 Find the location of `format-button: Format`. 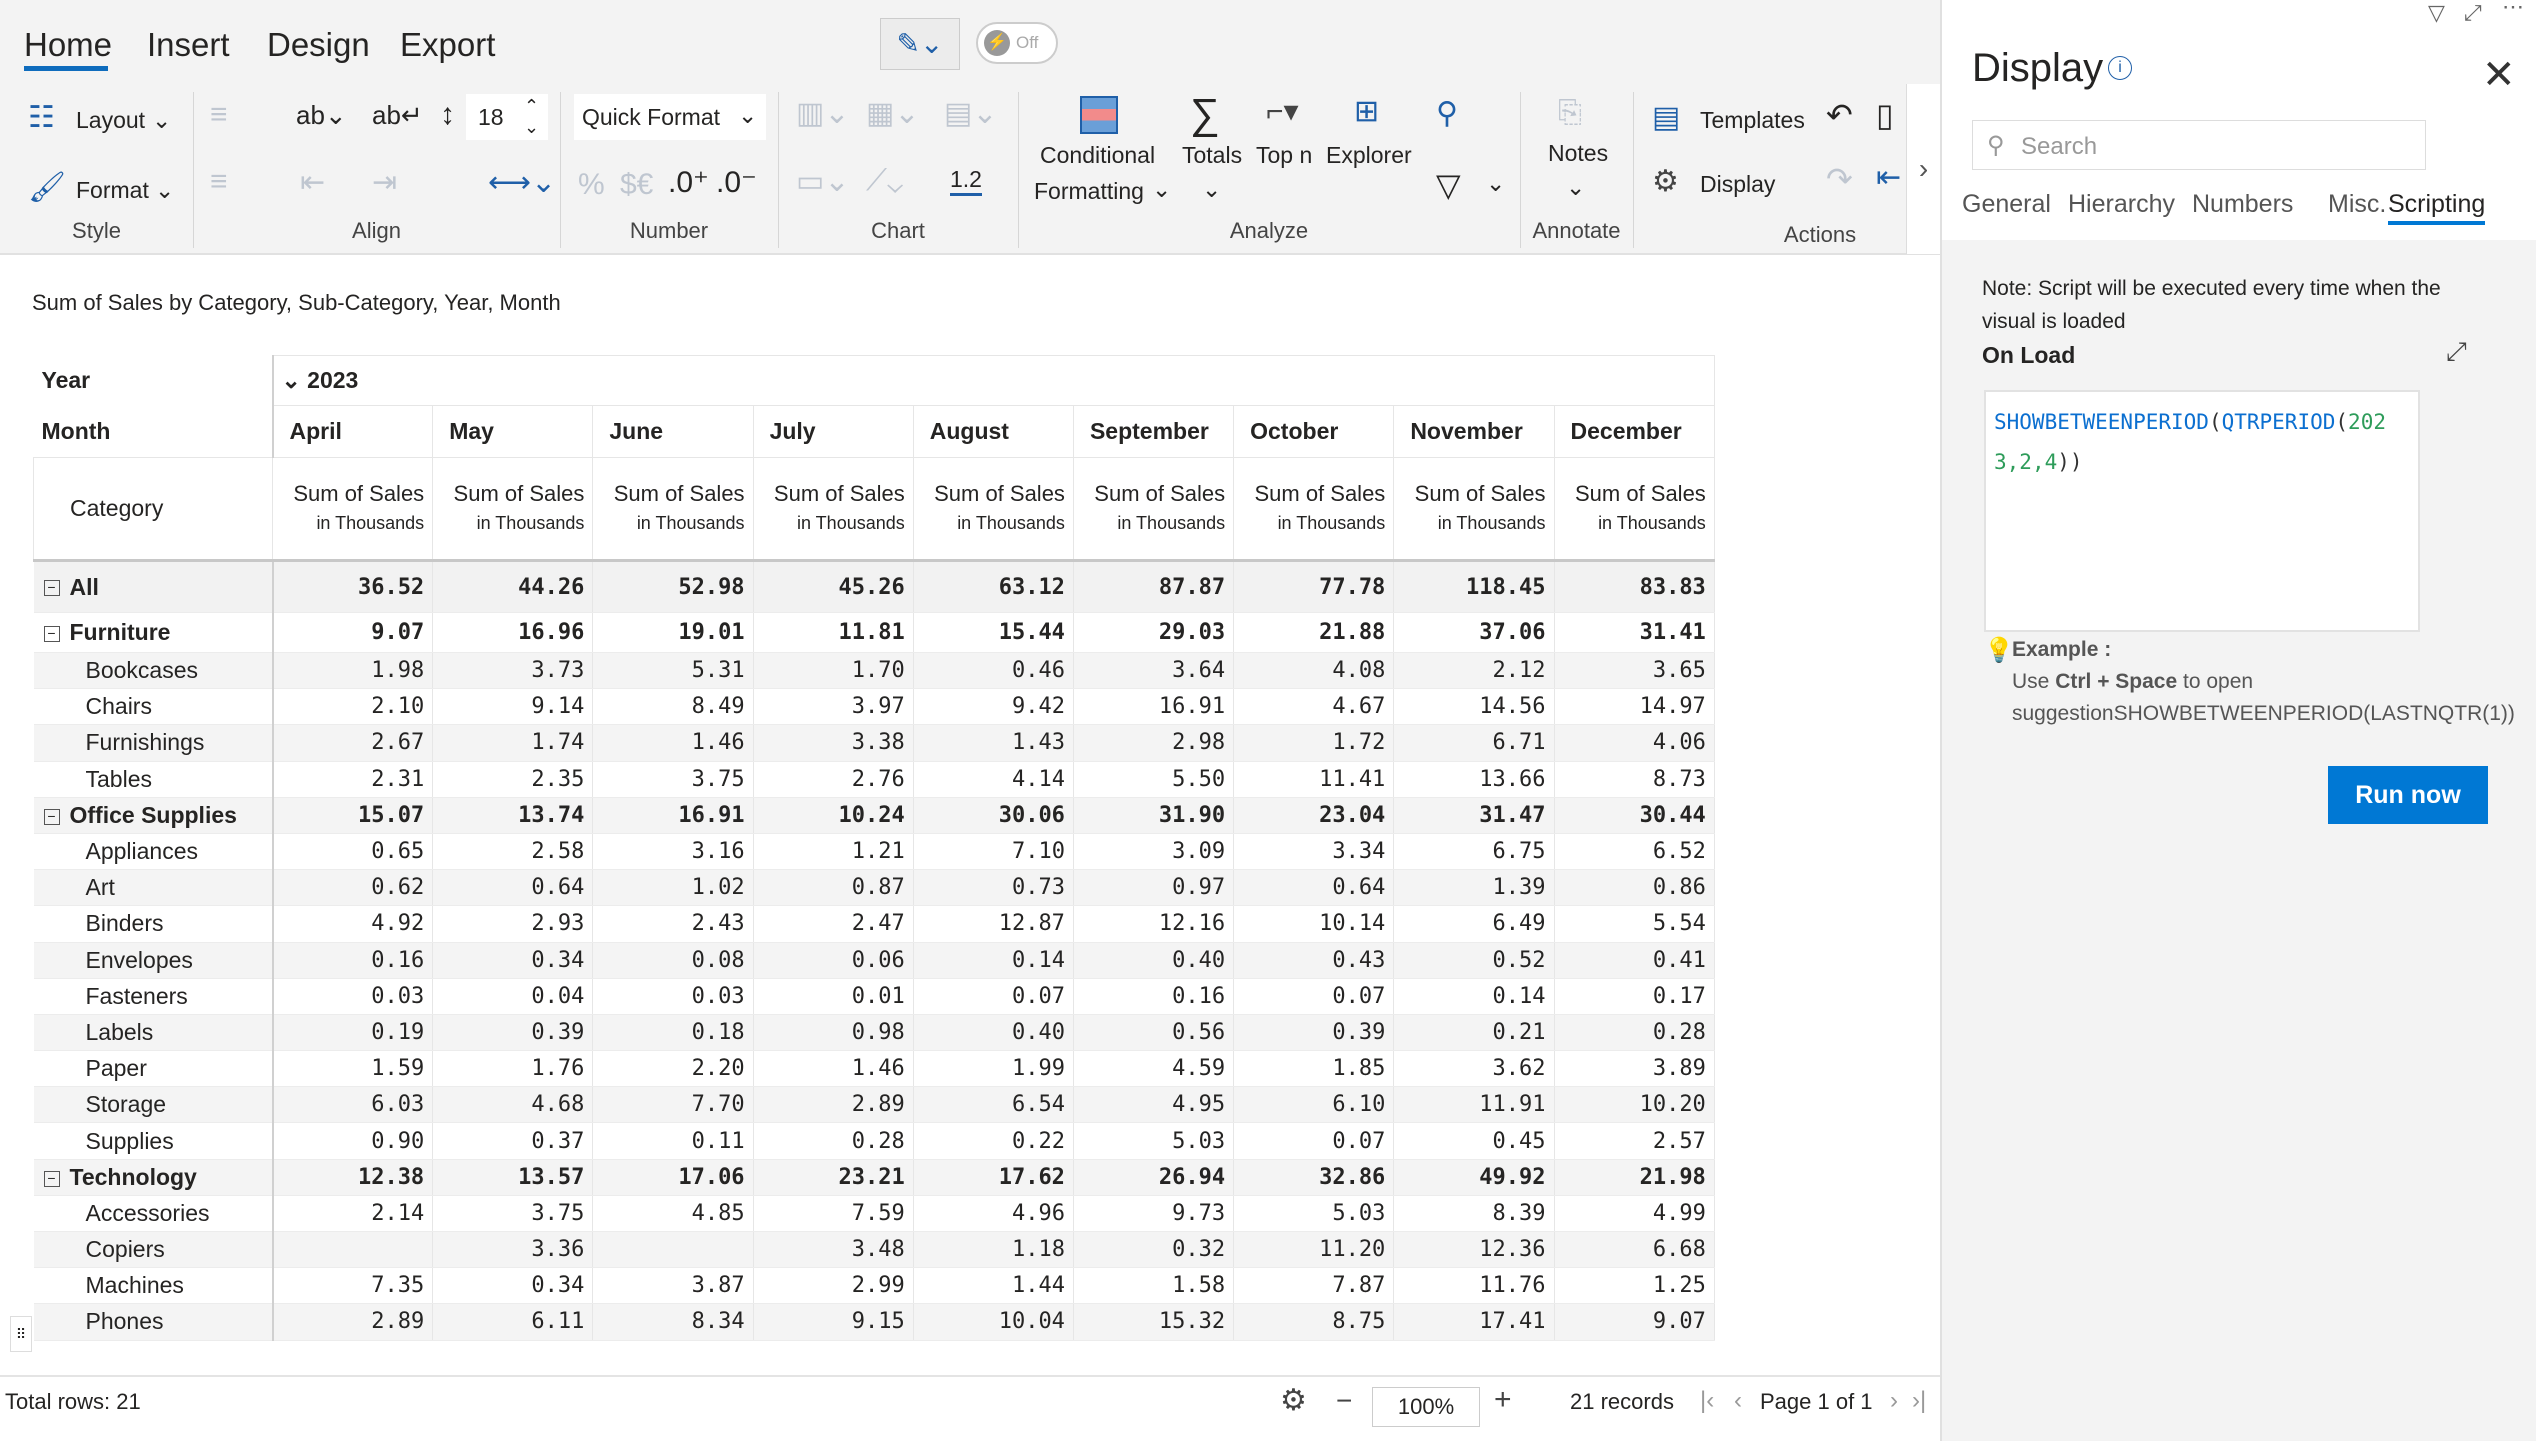

format-button: Format is located at coordinates (112, 190).